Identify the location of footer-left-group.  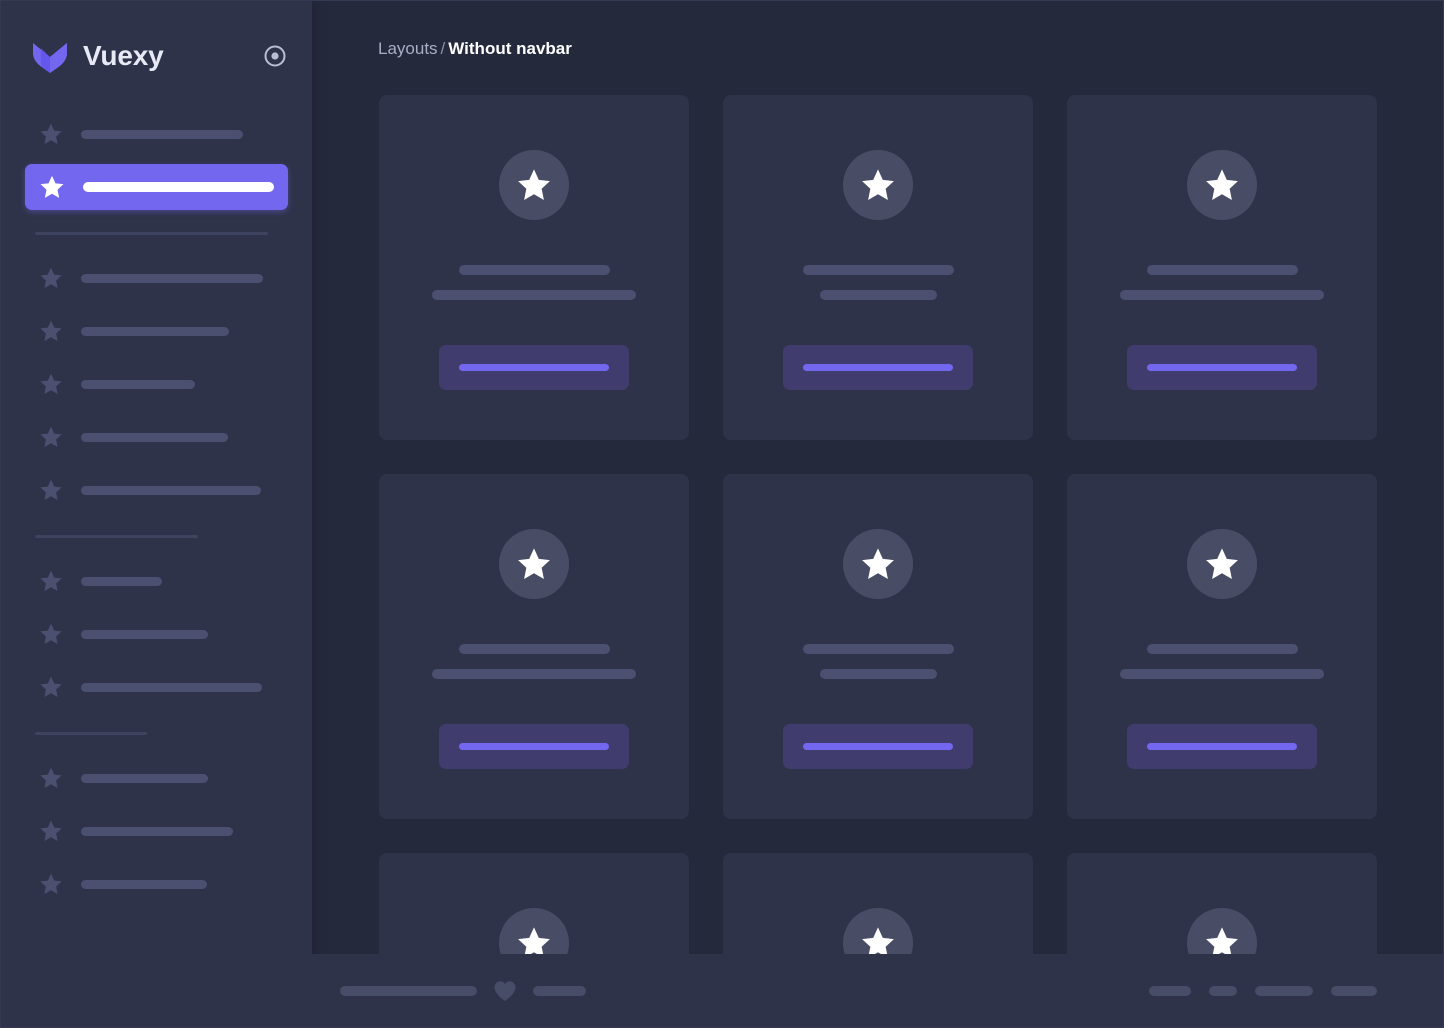
(463, 991).